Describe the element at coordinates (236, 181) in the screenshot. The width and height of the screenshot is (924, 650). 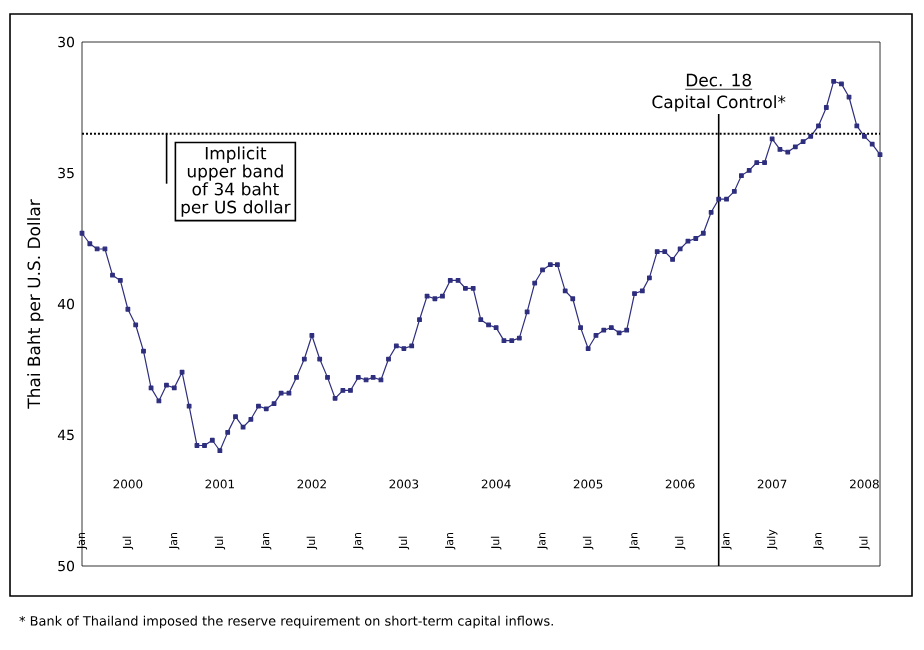
I see `ref-line-label: Implicit upper band of 34 baht per US dollar` at that location.